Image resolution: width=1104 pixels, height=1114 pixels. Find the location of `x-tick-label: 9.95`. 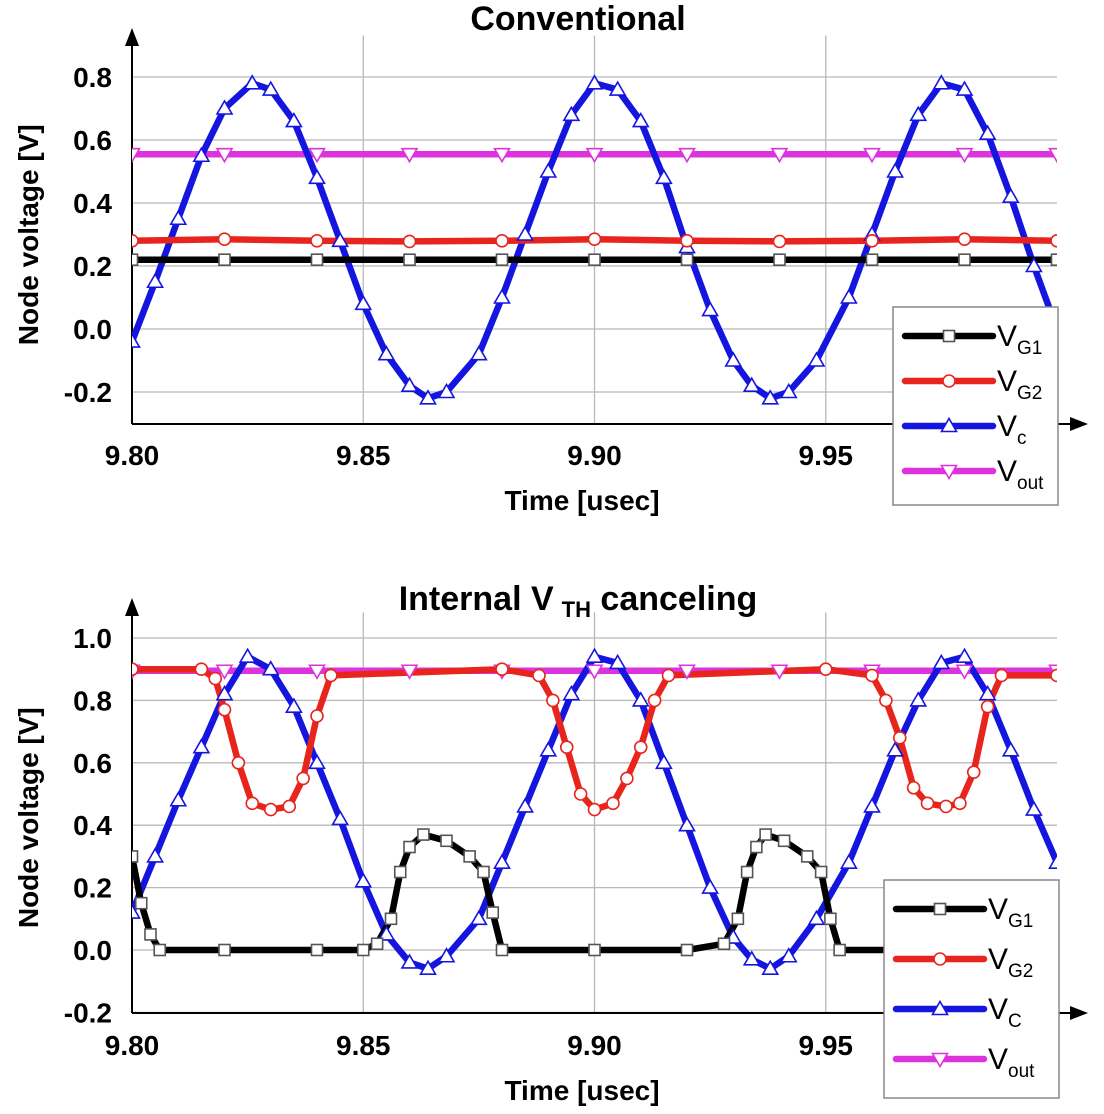

x-tick-label: 9.95 is located at coordinates (826, 455).